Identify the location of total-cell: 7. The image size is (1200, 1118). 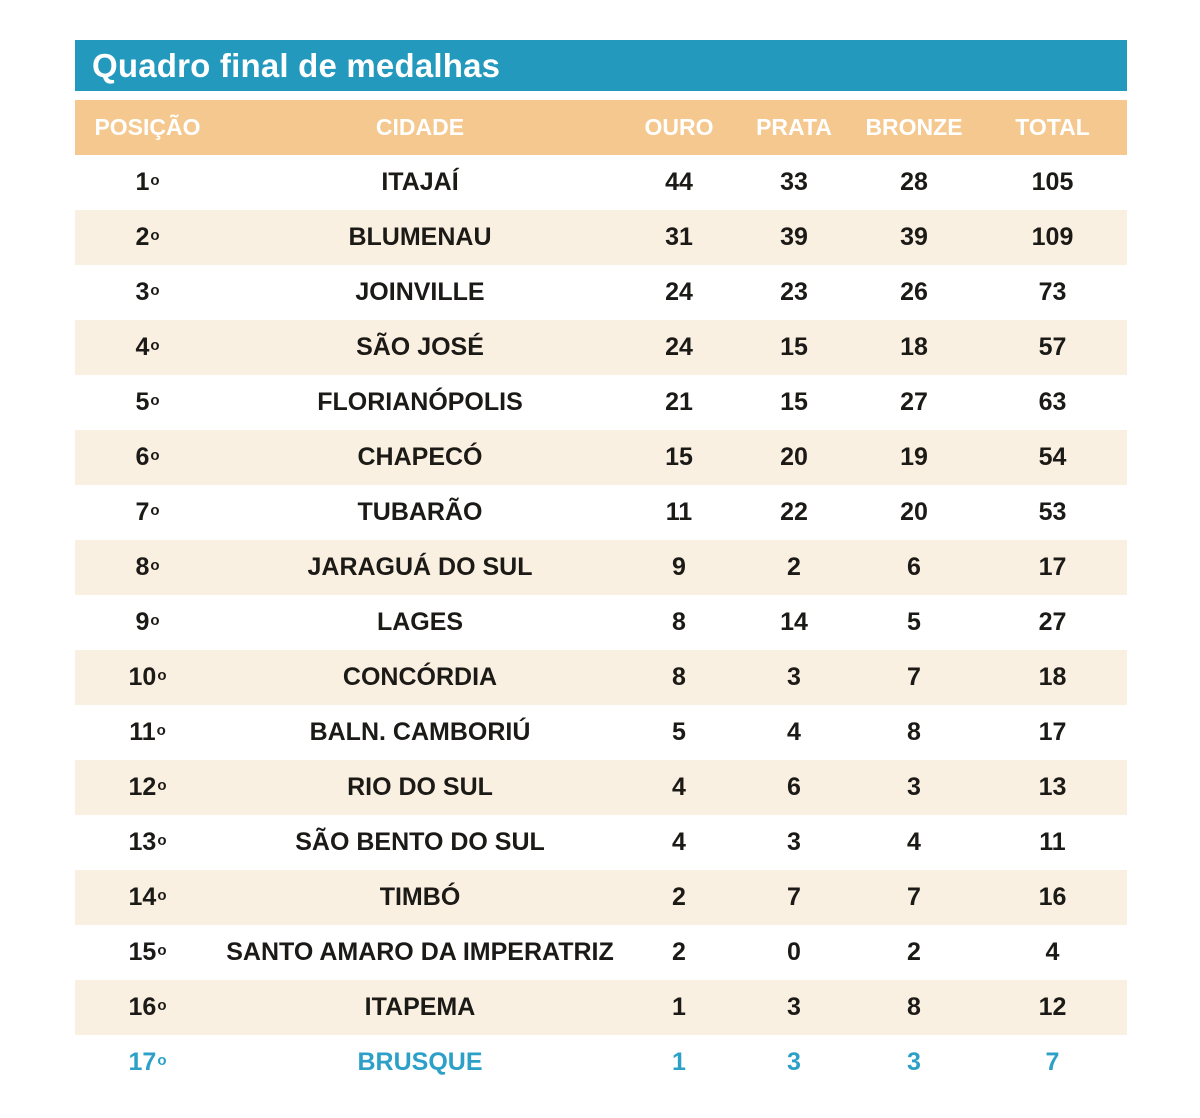
(1052, 1062).